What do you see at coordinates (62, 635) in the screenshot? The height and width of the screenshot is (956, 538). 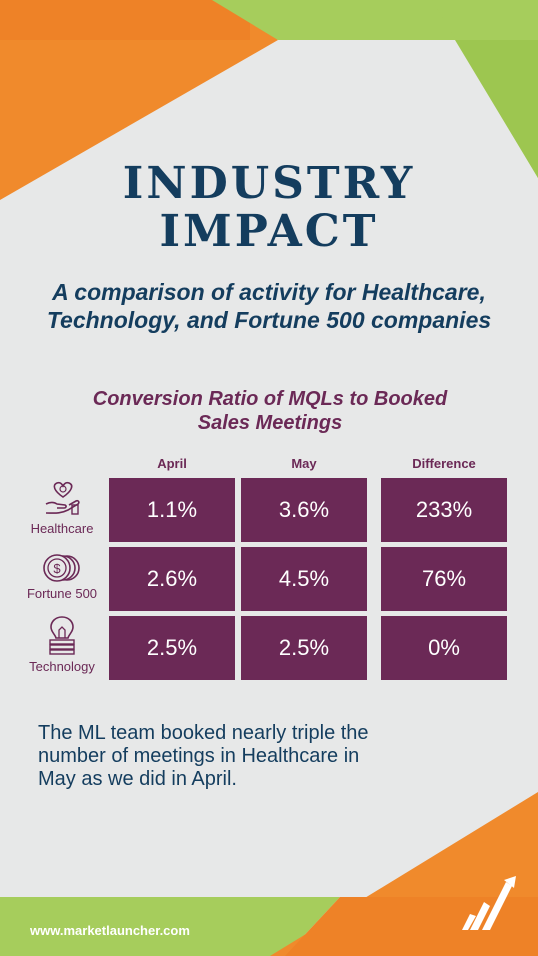 I see `lightbulb-icon` at bounding box center [62, 635].